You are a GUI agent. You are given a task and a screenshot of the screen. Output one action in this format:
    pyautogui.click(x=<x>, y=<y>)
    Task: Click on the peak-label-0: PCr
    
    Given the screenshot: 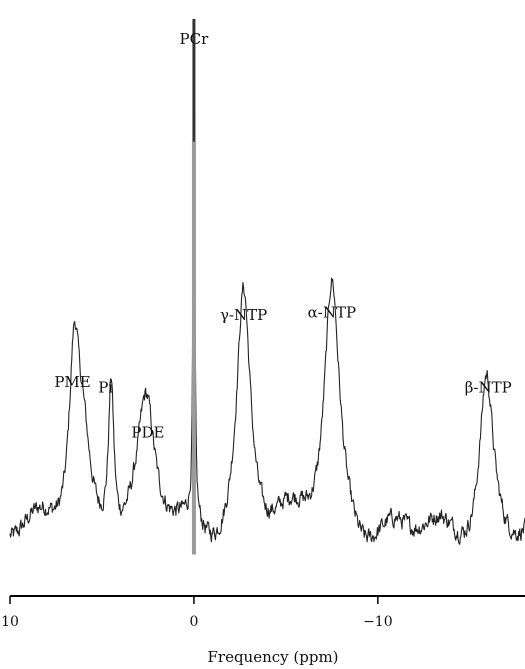 What is the action you would take?
    pyautogui.click(x=195, y=39)
    